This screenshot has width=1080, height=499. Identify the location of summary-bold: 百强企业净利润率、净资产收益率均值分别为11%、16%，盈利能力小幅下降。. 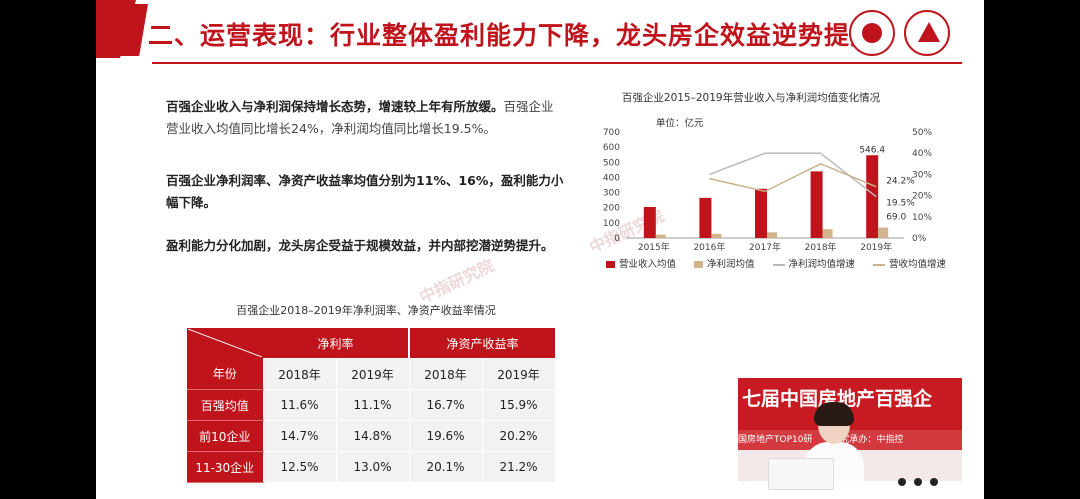
(365, 191).